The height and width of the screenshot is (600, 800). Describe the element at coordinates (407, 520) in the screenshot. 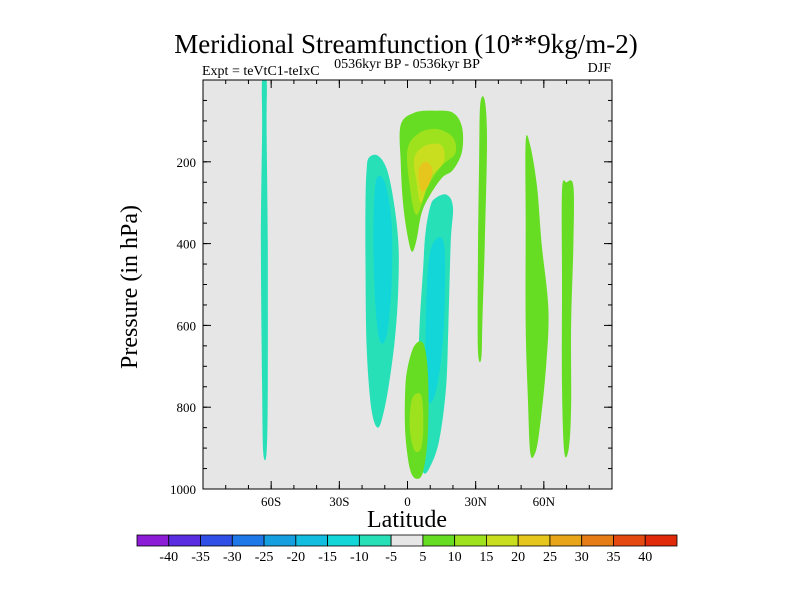

I see `x-axis-label: Latitude` at that location.